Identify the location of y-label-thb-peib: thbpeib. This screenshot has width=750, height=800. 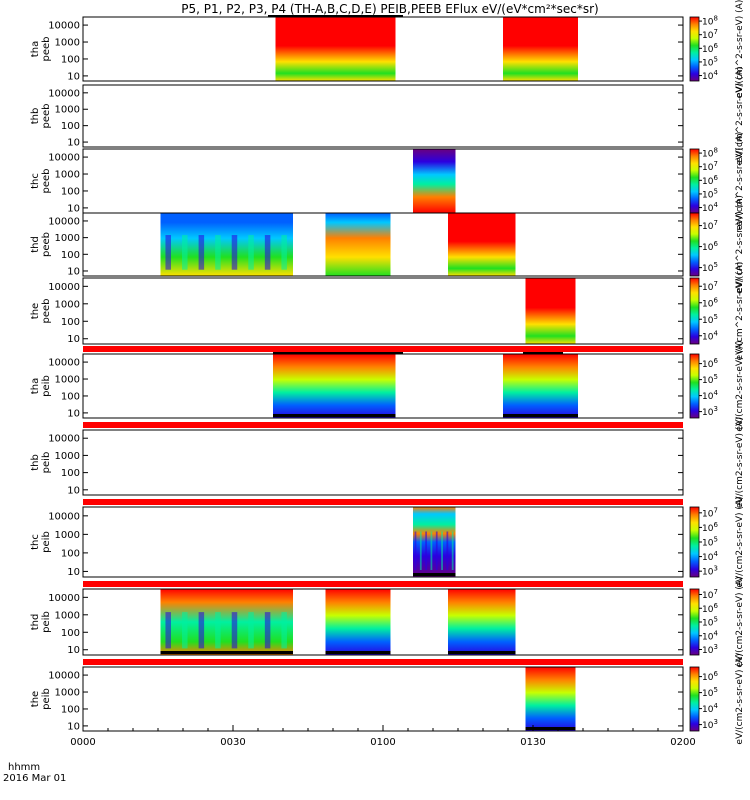
(41, 463).